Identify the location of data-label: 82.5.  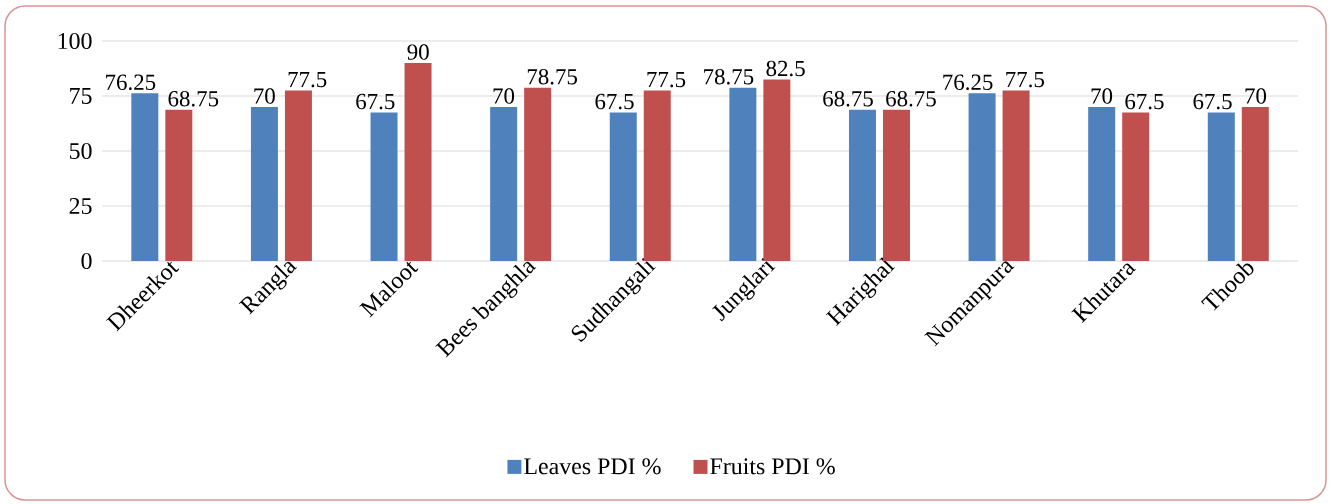
(785, 68).